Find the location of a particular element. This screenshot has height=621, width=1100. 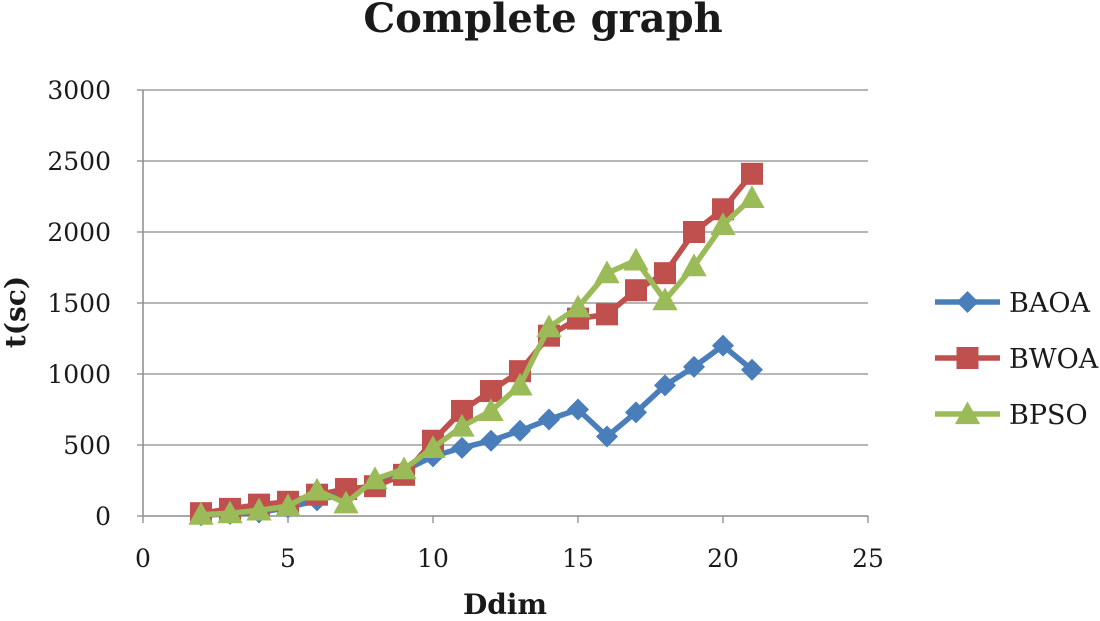

y-tick-label: 0 is located at coordinates (103, 516).